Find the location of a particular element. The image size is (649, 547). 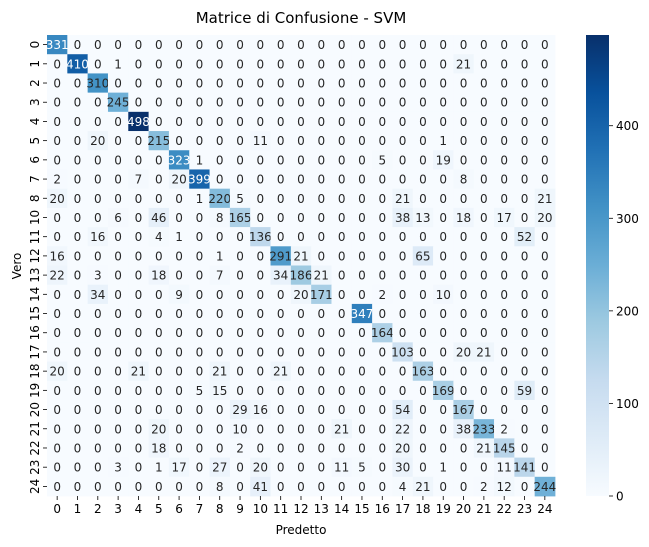

y-tick-label: 16 is located at coordinates (35, 332).